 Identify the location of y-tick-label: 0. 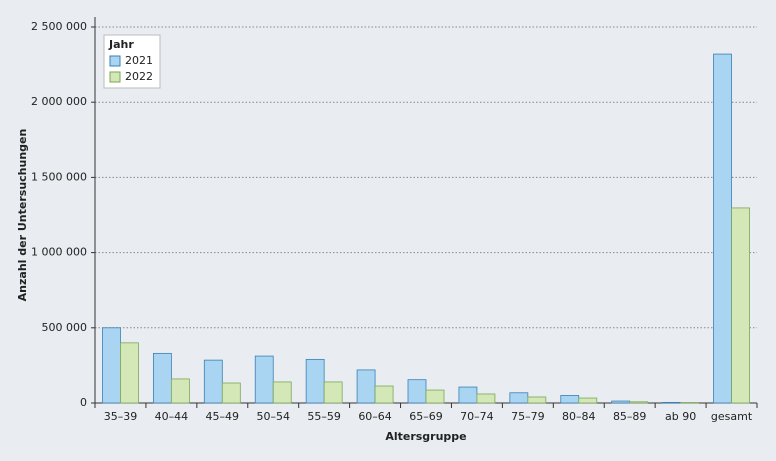
(83, 402).